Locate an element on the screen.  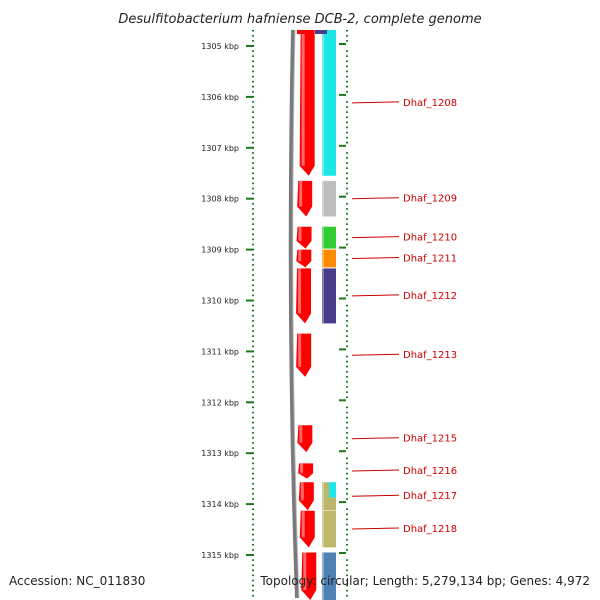
gene-label: Dhaf_1218 is located at coordinates (430, 529).